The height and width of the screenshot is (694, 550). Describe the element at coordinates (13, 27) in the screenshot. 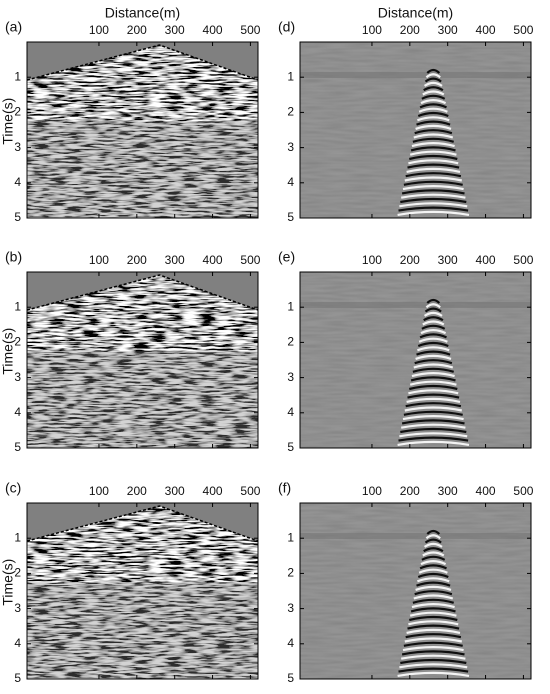

I see `panel-label: (a)` at that location.